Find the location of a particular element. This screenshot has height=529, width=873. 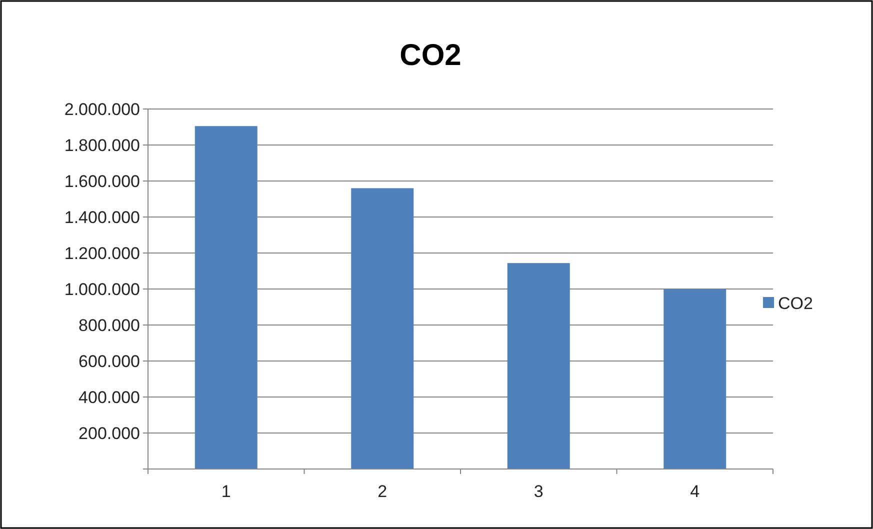

y-tick-label: 200.000 is located at coordinates (109, 433).